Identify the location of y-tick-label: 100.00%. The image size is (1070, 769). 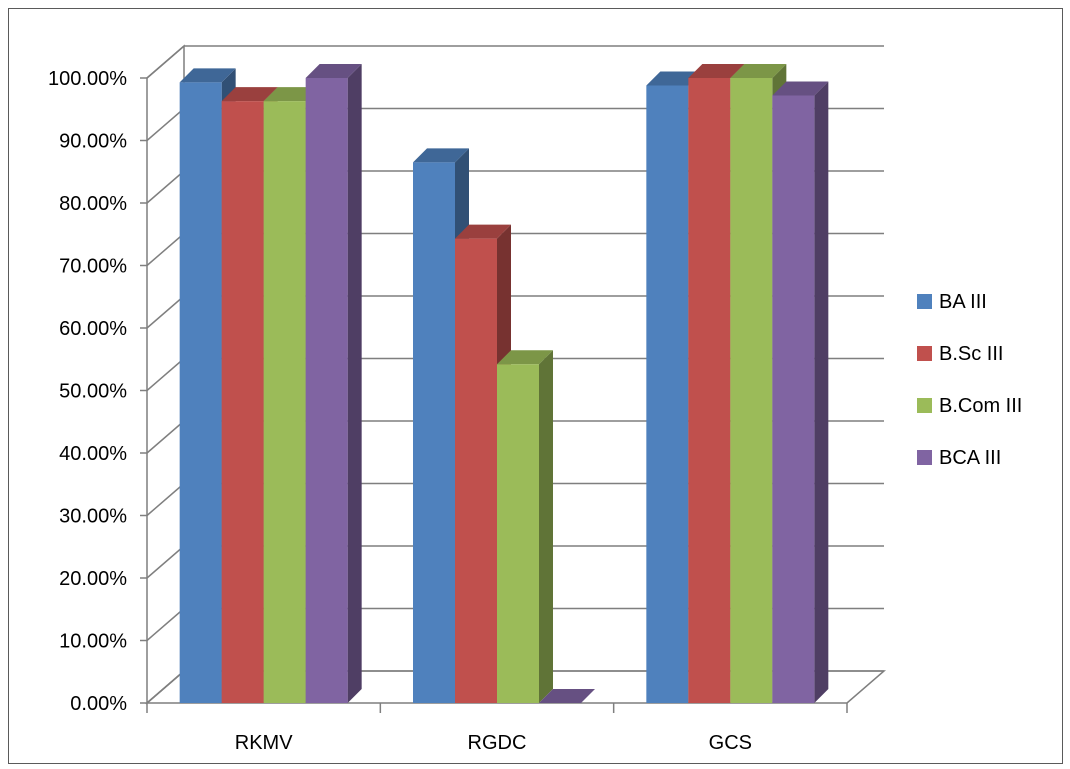
(87, 79).